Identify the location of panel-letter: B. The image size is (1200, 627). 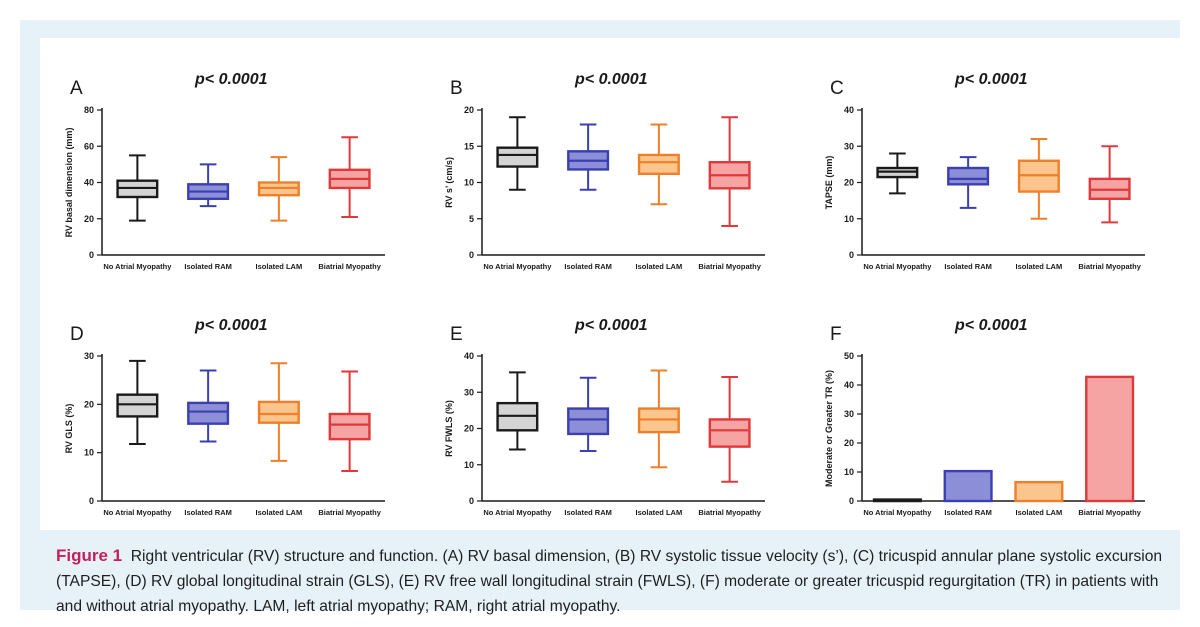
(456, 88).